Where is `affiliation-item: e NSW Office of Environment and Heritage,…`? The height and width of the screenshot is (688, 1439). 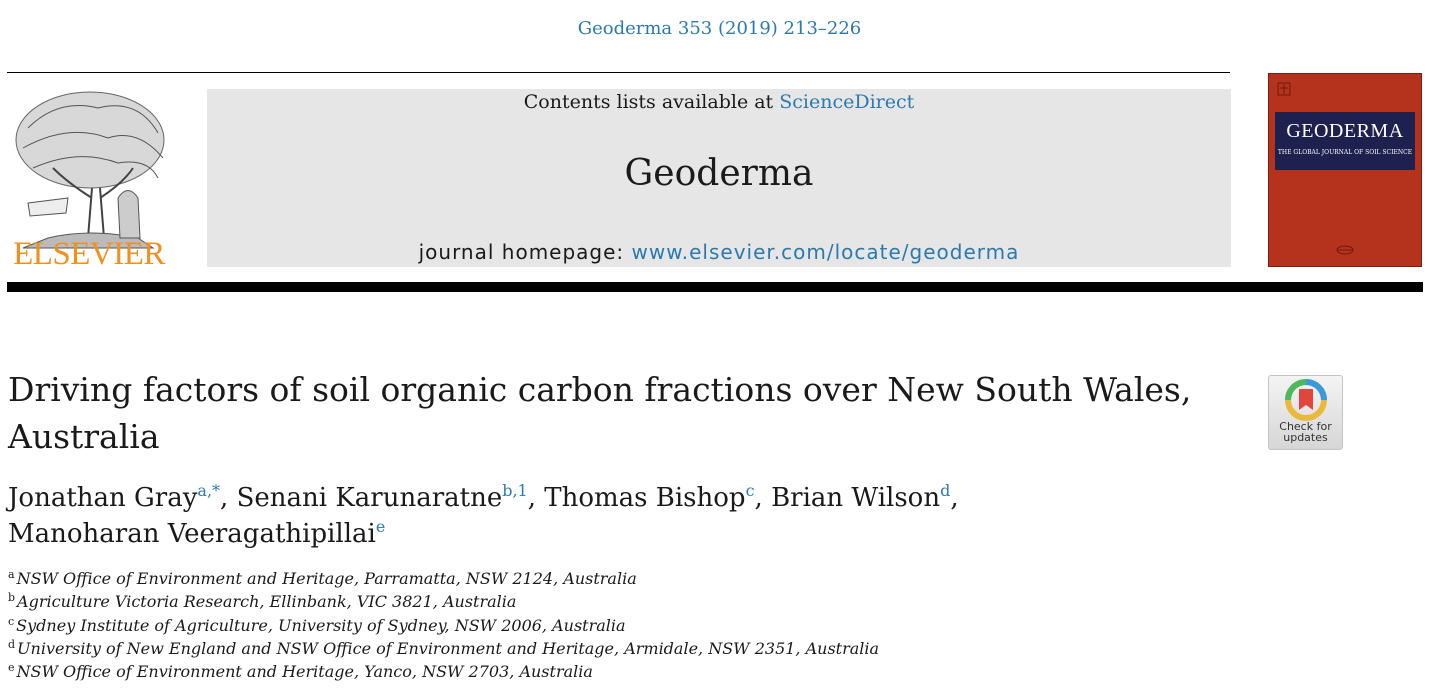
affiliation-item: e NSW Office of Environment and Heritage,… is located at coordinates (608, 671).